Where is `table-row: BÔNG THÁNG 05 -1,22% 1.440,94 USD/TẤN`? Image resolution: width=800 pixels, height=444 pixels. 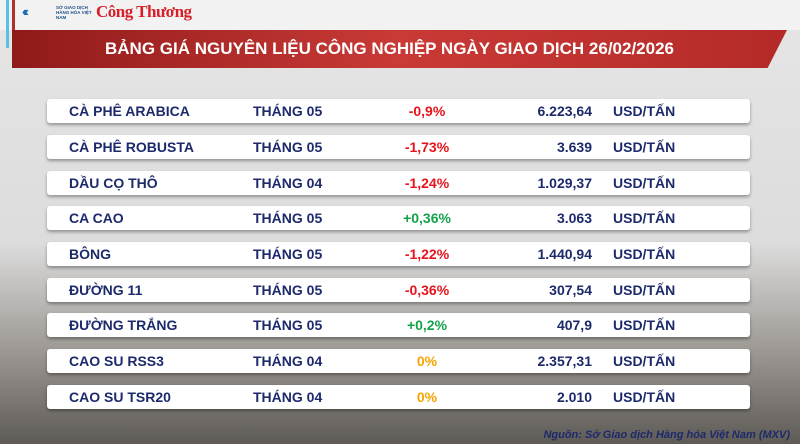
table-row: BÔNG THÁNG 05 -1,22% 1.440,94 USD/TẤN is located at coordinates (398, 254).